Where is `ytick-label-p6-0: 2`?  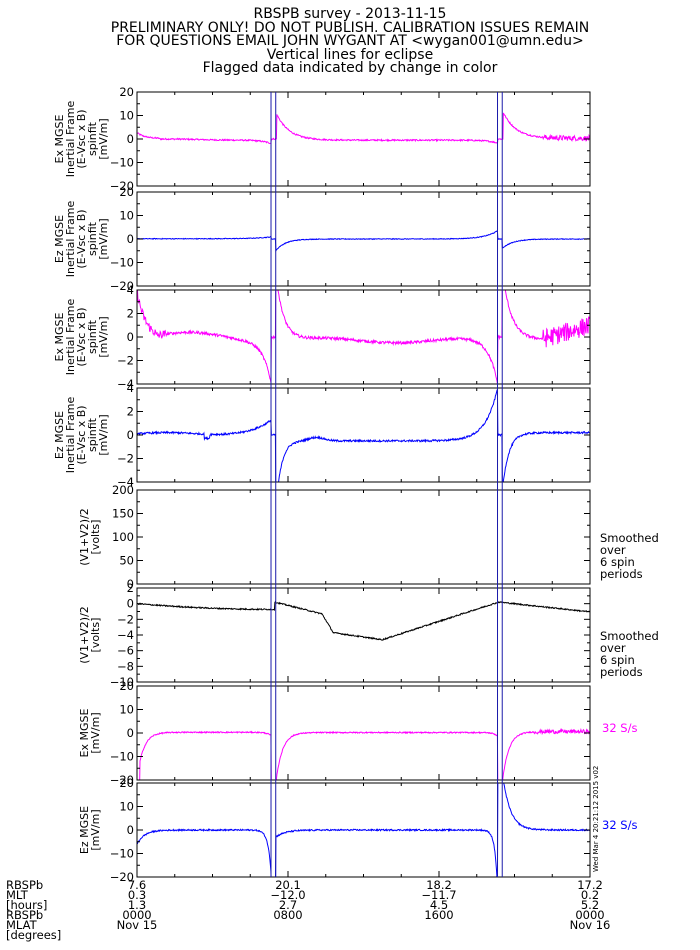
ytick-label-p6-0: 2 is located at coordinates (130, 588).